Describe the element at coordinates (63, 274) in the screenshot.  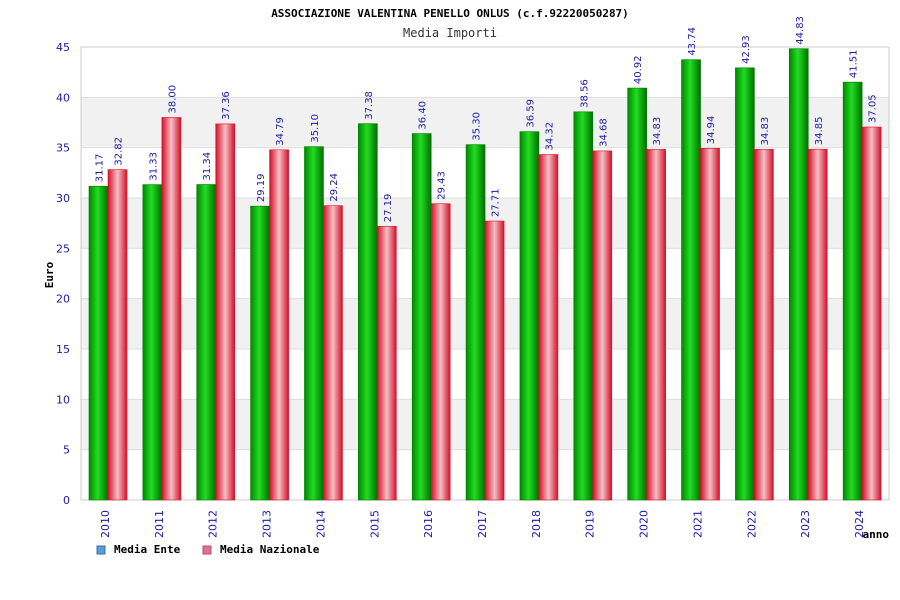
I see `y-axis-ticks: 0 5 10 15 20 25 30 35 40 45` at that location.